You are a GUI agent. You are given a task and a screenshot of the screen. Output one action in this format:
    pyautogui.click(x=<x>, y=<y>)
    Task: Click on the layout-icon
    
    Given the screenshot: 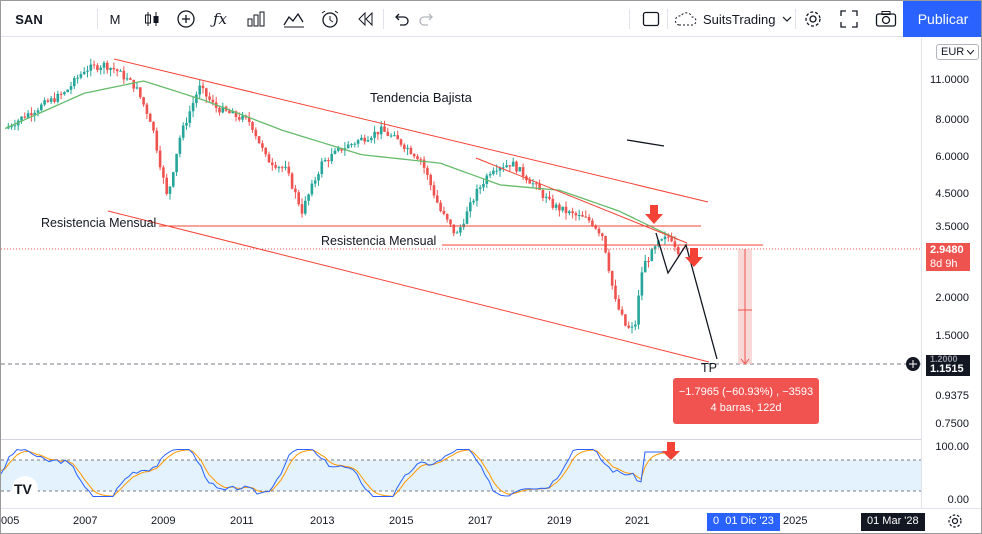 What is the action you would take?
    pyautogui.click(x=651, y=19)
    